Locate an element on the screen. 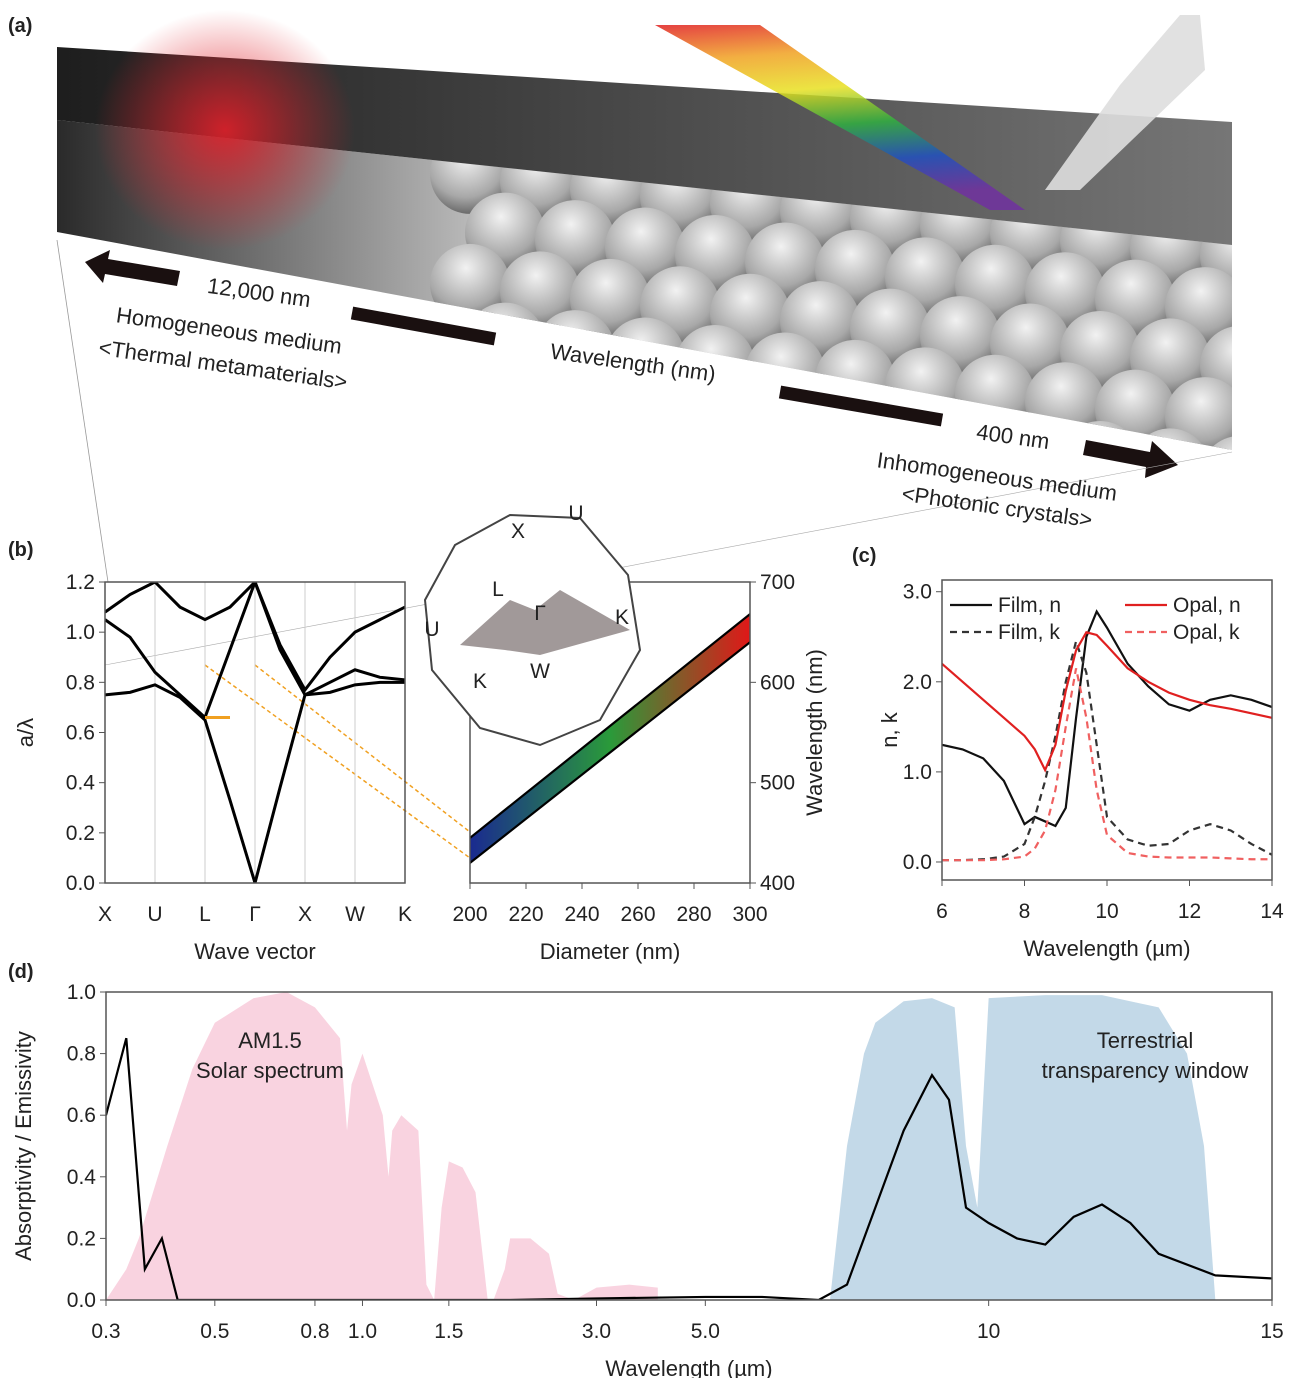  x-tick-label: 3.0 is located at coordinates (596, 1331).